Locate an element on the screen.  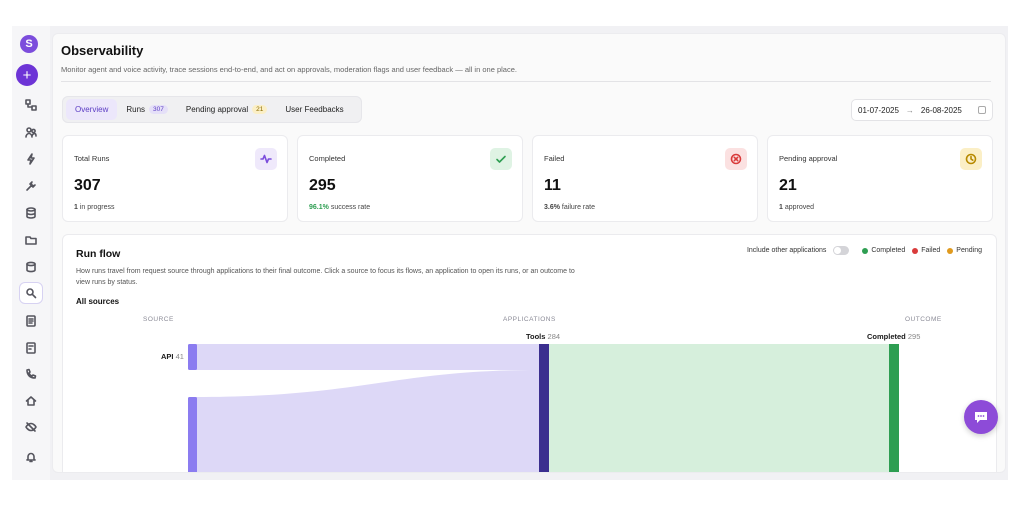
tab-runs: Runs 307 is located at coordinates (147, 109).